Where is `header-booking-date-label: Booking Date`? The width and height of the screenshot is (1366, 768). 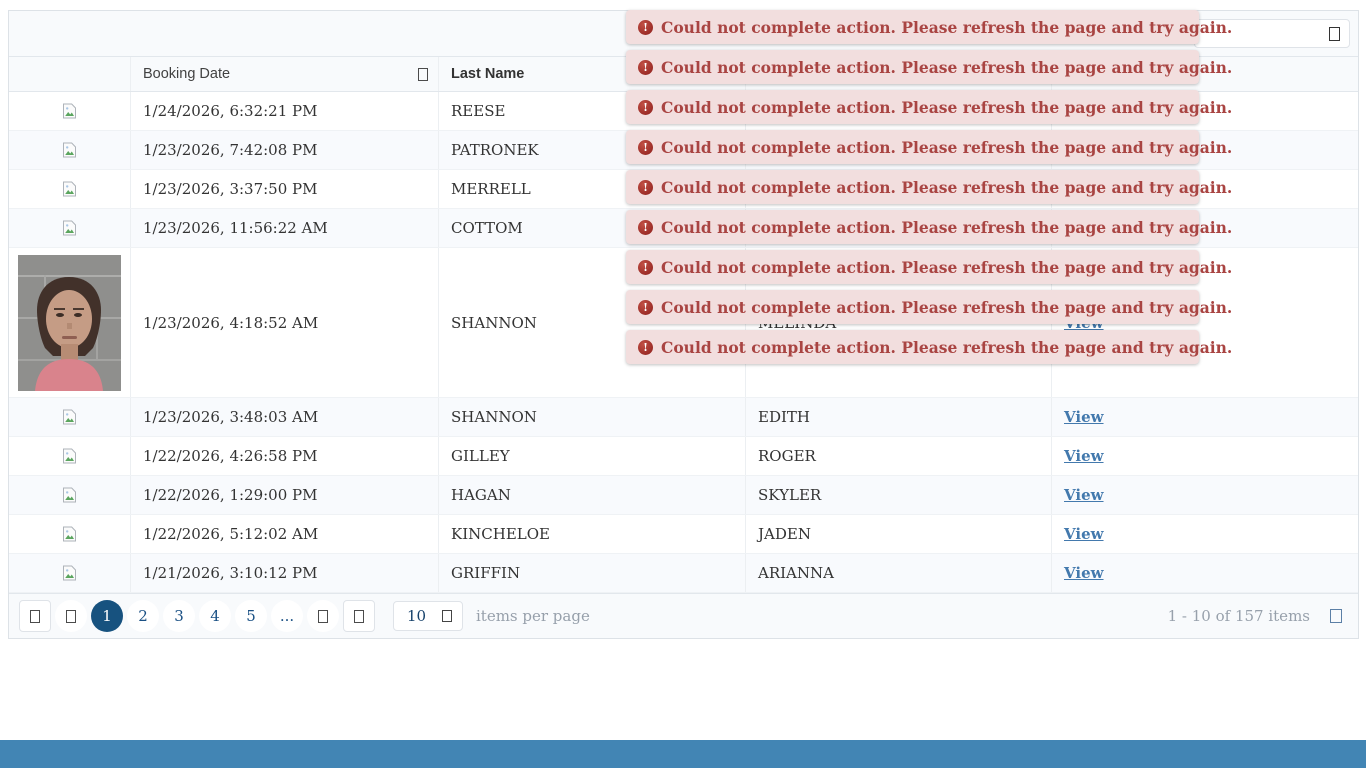
header-booking-date-label: Booking Date is located at coordinates (187, 74).